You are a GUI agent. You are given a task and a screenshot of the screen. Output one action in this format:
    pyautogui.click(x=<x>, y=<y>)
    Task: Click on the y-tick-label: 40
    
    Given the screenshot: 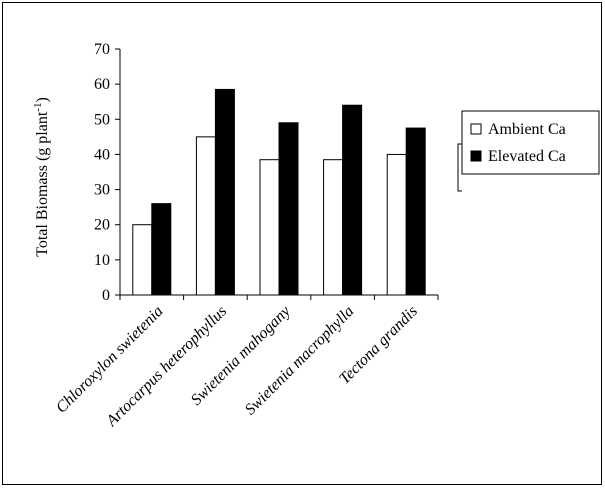 What is the action you would take?
    pyautogui.click(x=102, y=154)
    